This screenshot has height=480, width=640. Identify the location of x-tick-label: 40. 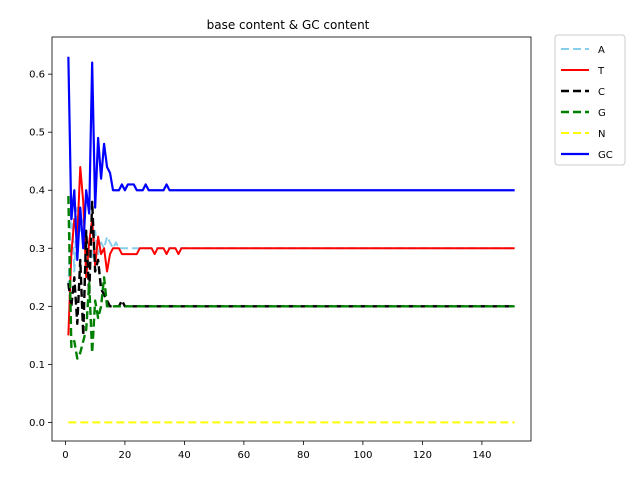
(184, 455).